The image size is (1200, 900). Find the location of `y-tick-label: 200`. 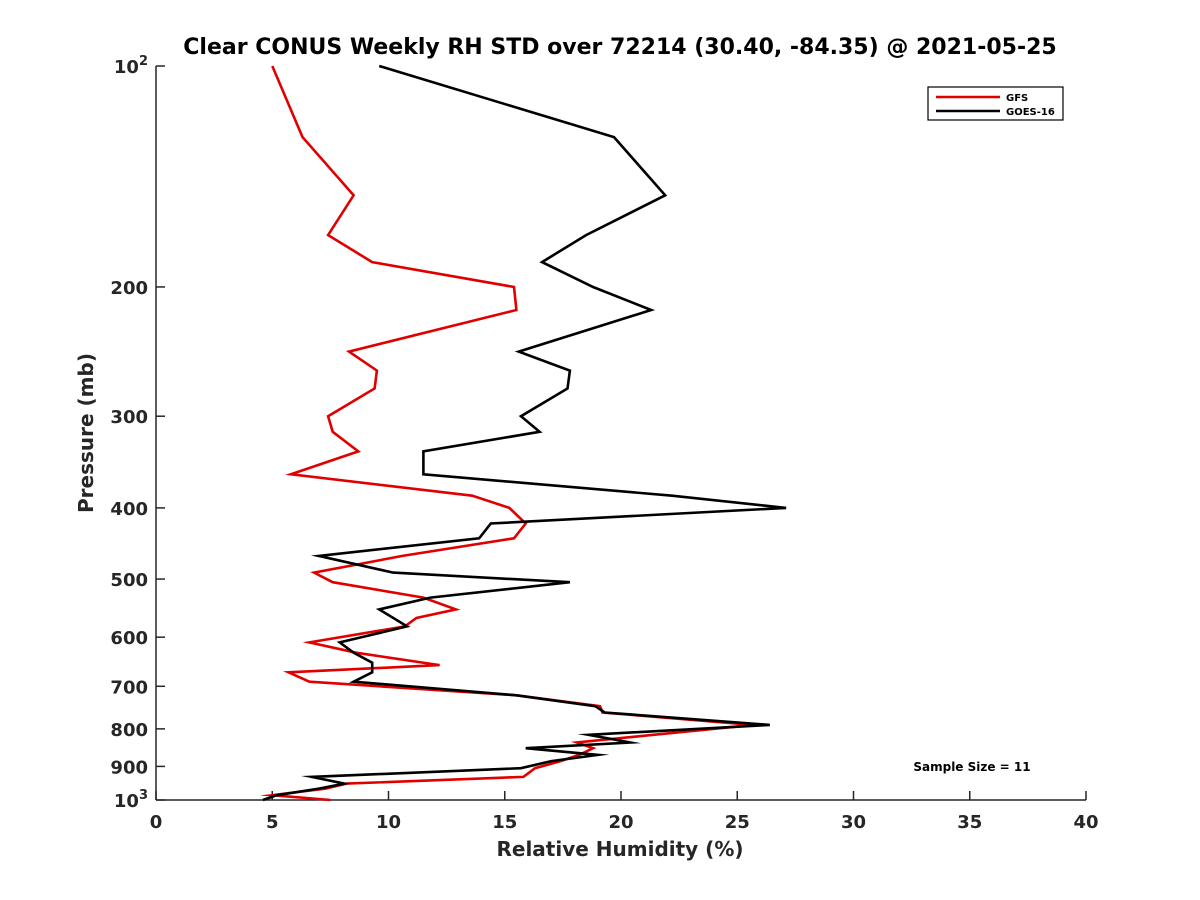

y-tick-label: 200 is located at coordinates (129, 288).